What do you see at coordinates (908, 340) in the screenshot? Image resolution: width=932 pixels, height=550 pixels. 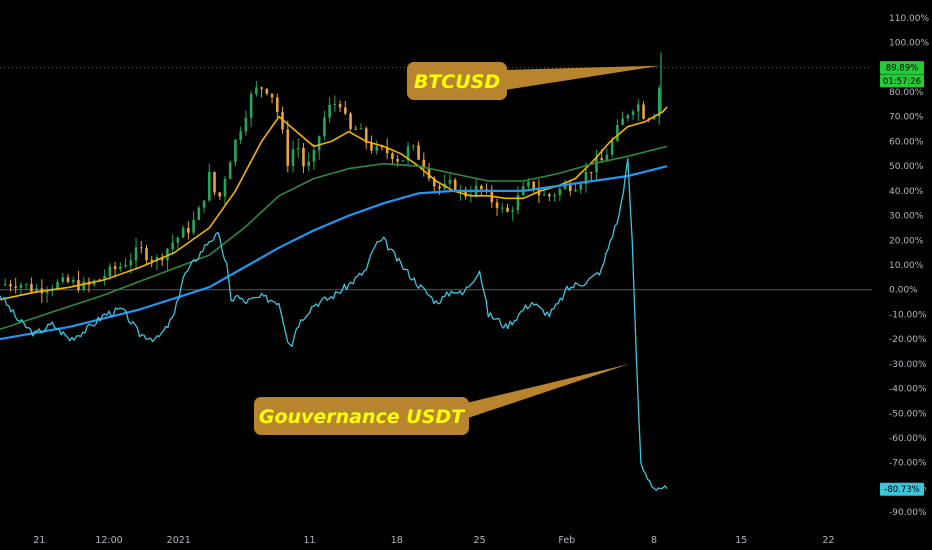 I see `y-tick-label: -20.00%` at bounding box center [908, 340].